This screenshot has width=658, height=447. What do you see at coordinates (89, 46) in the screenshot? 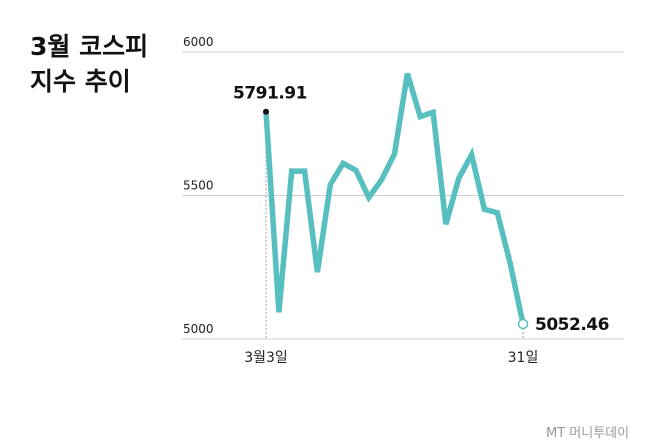
I see `title-line-1: 3월 코스피` at bounding box center [89, 46].